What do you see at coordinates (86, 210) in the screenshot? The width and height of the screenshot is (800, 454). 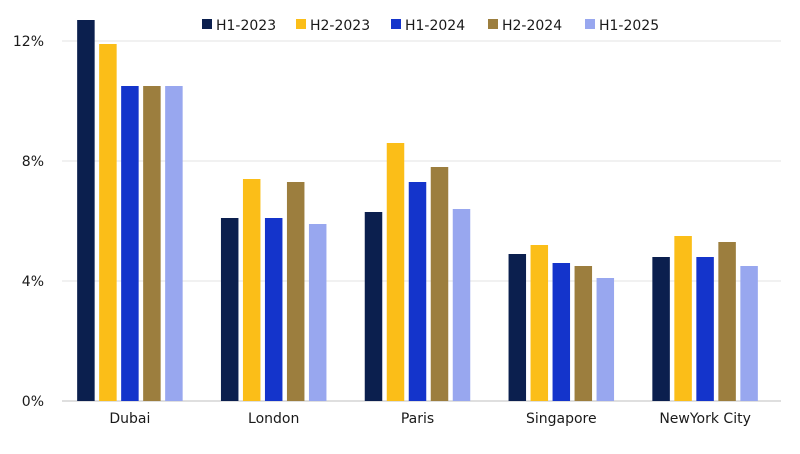 I see `bar-h1-2023-dubai` at bounding box center [86, 210].